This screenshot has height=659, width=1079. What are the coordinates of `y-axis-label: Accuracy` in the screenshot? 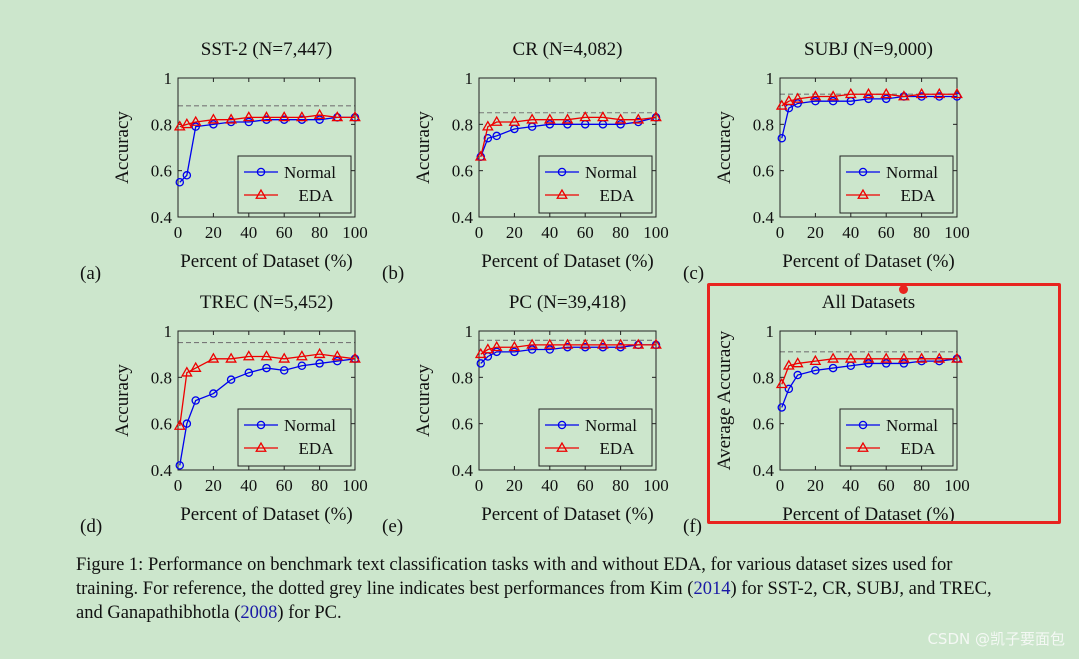 It's located at (724, 147).